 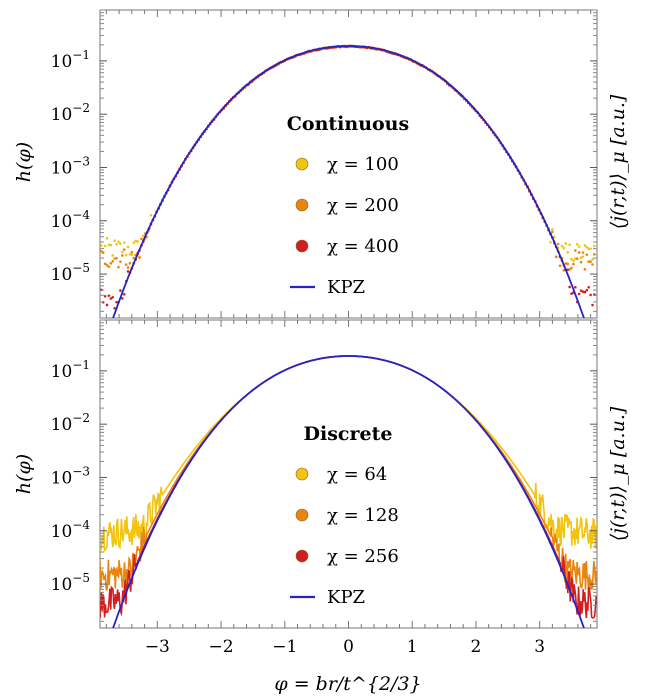 I want to click on y-axis-label-top: h(φ), so click(x=24, y=162).